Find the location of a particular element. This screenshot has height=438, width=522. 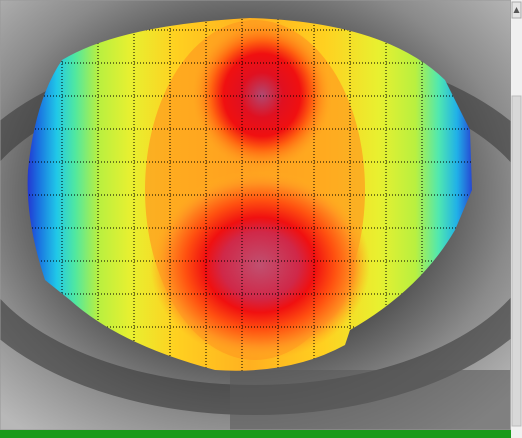

scroll-up-arrow is located at coordinates (516, 10).